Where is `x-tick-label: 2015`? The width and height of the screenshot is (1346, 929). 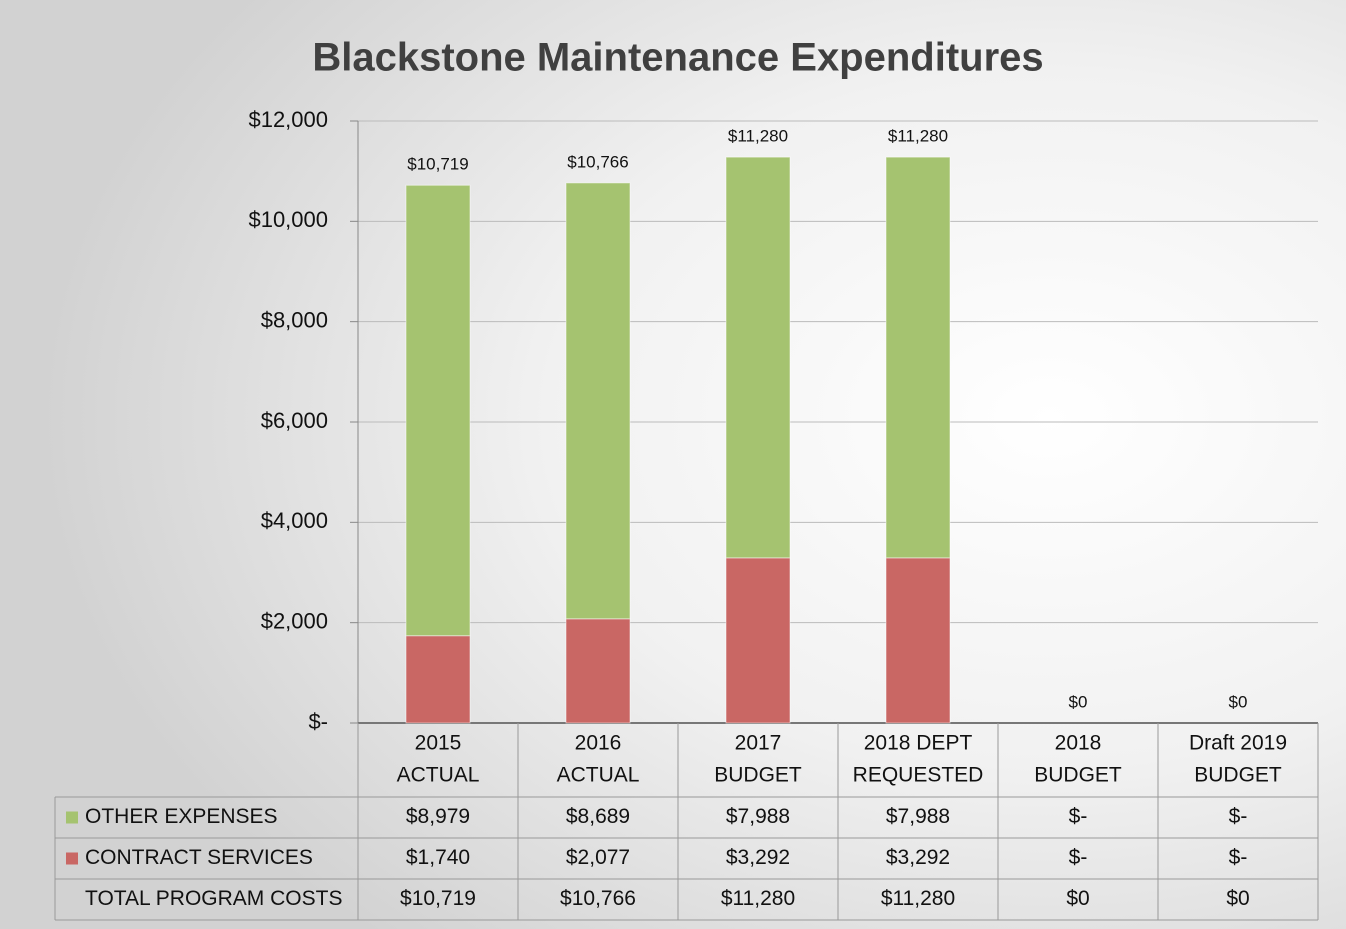
x-tick-label: 2015 is located at coordinates (438, 743).